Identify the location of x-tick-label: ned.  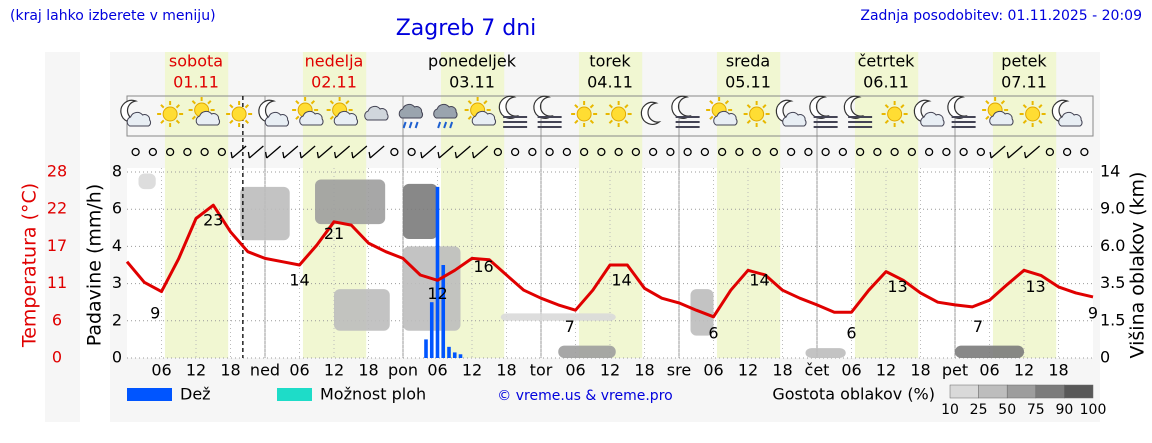
(265, 370).